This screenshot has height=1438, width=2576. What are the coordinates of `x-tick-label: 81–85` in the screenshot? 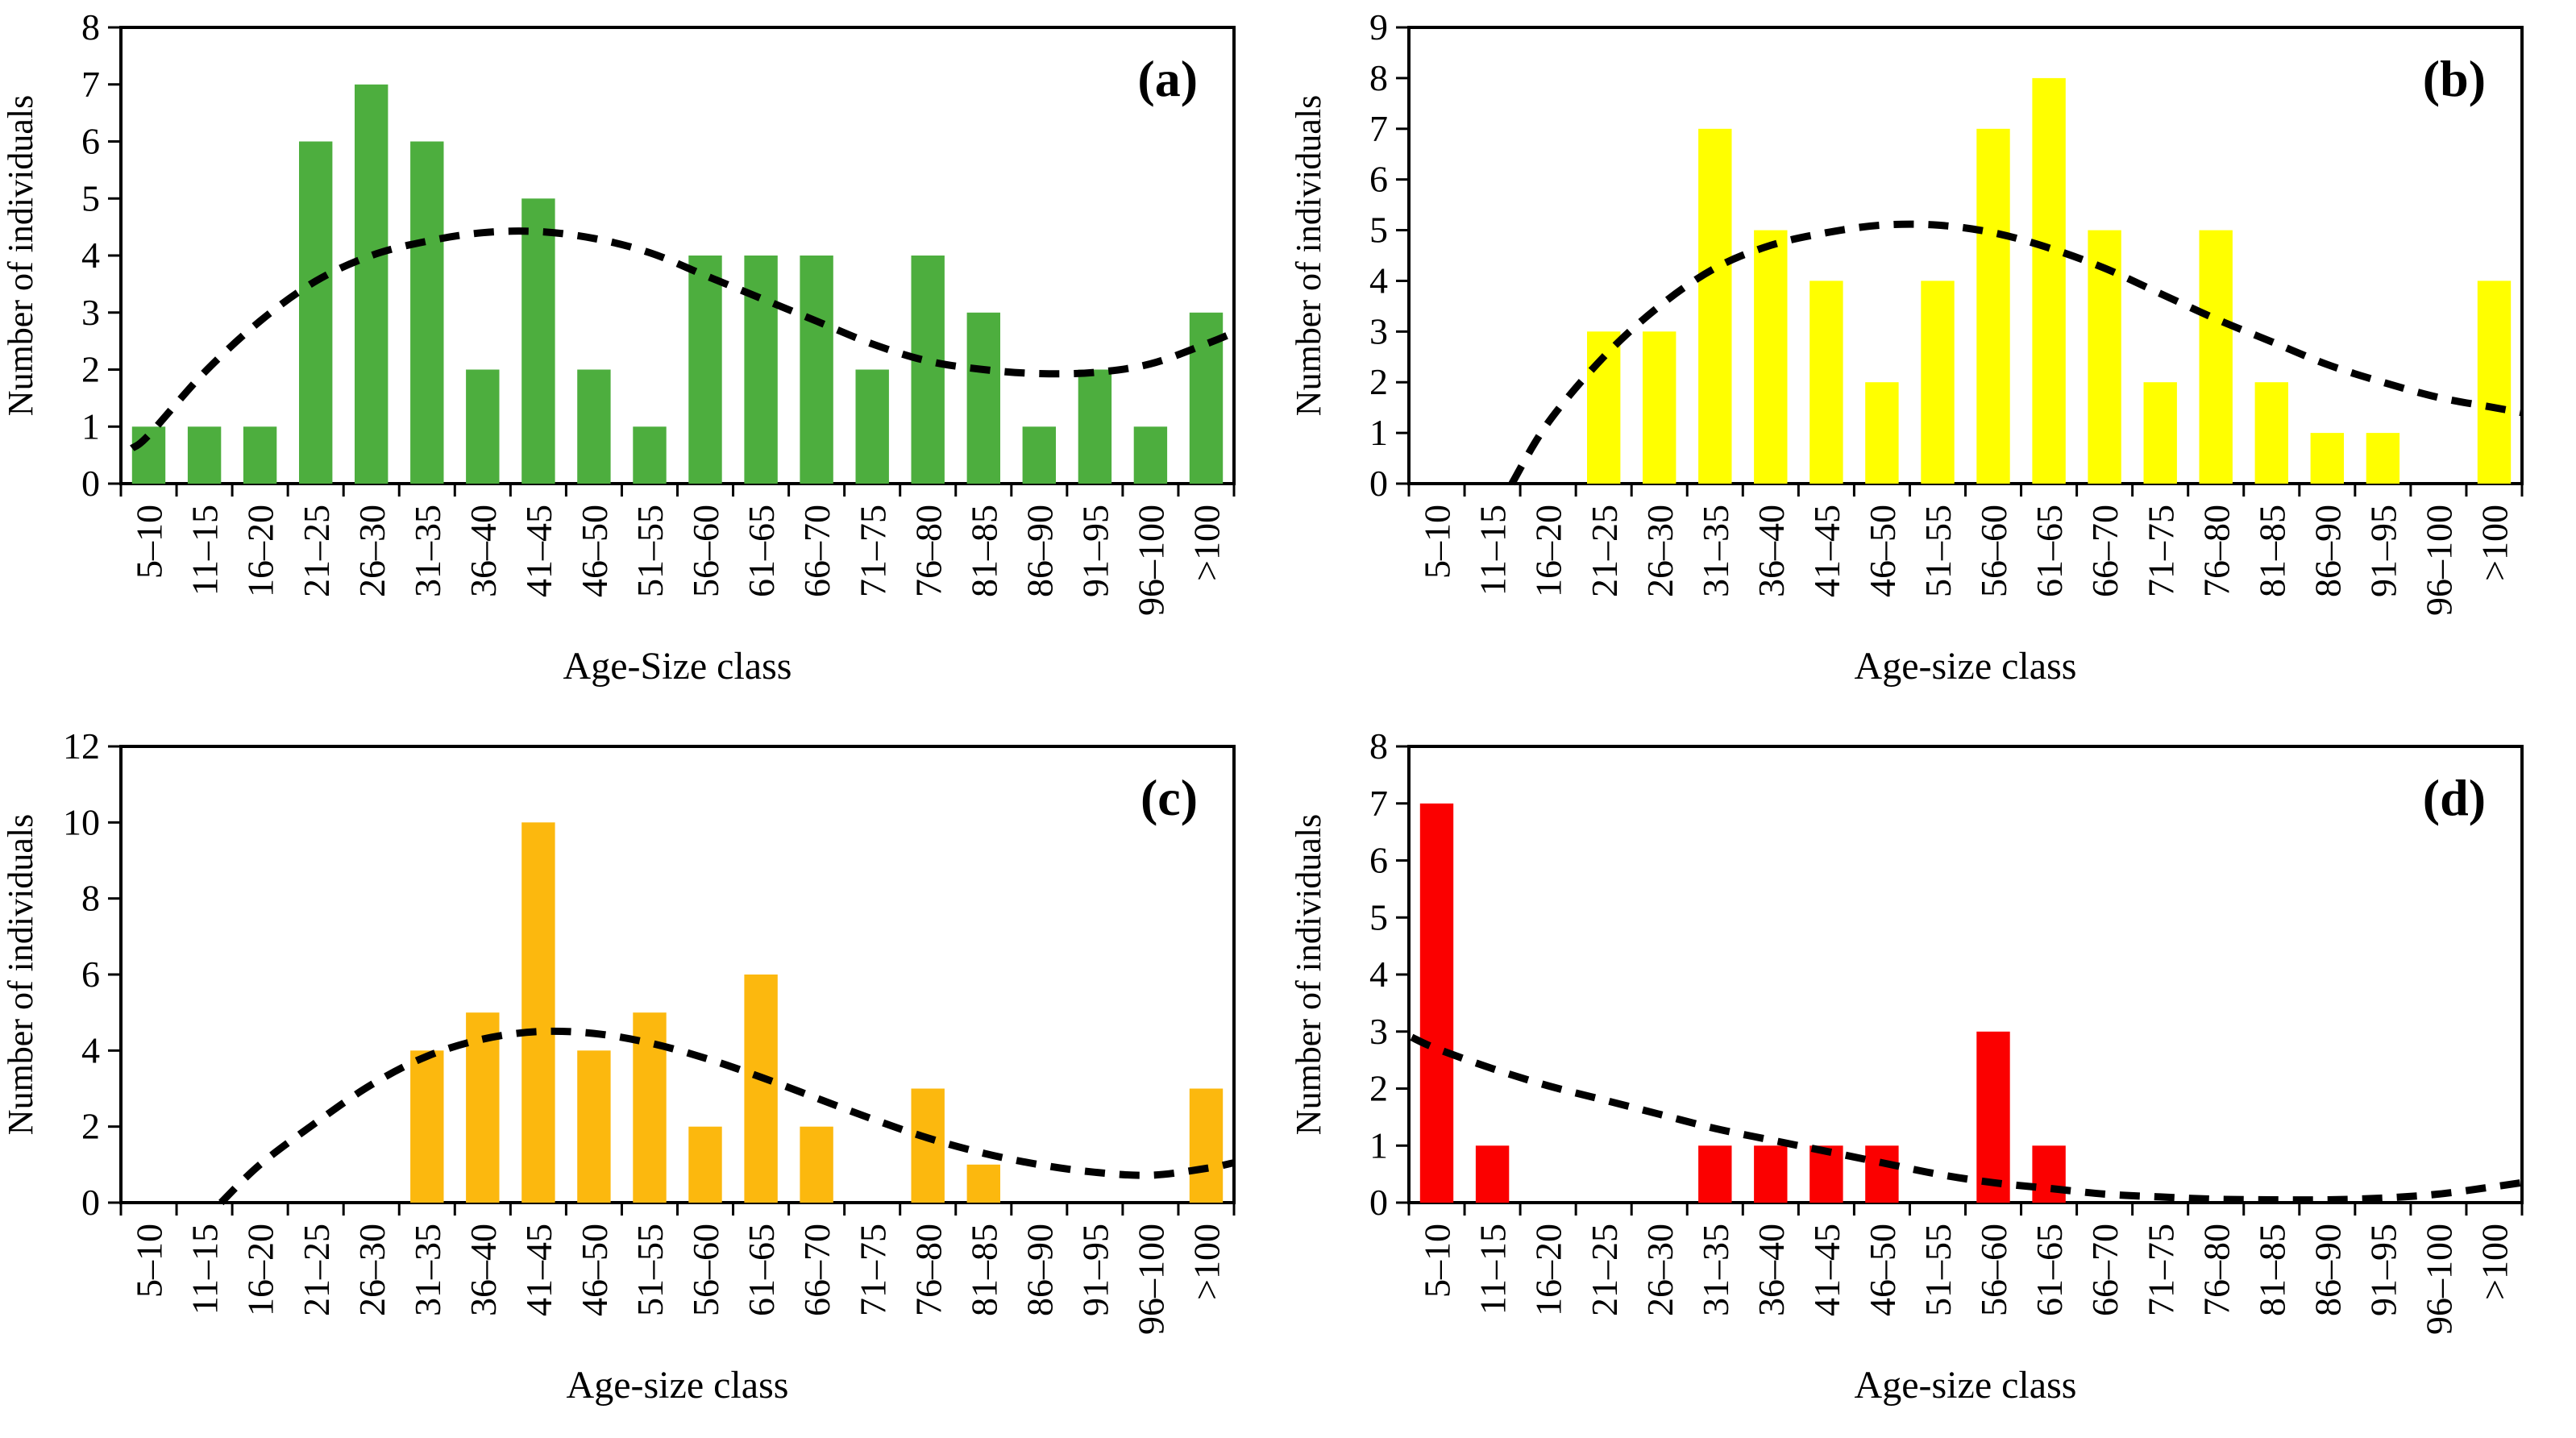 It's located at (2271, 1270).